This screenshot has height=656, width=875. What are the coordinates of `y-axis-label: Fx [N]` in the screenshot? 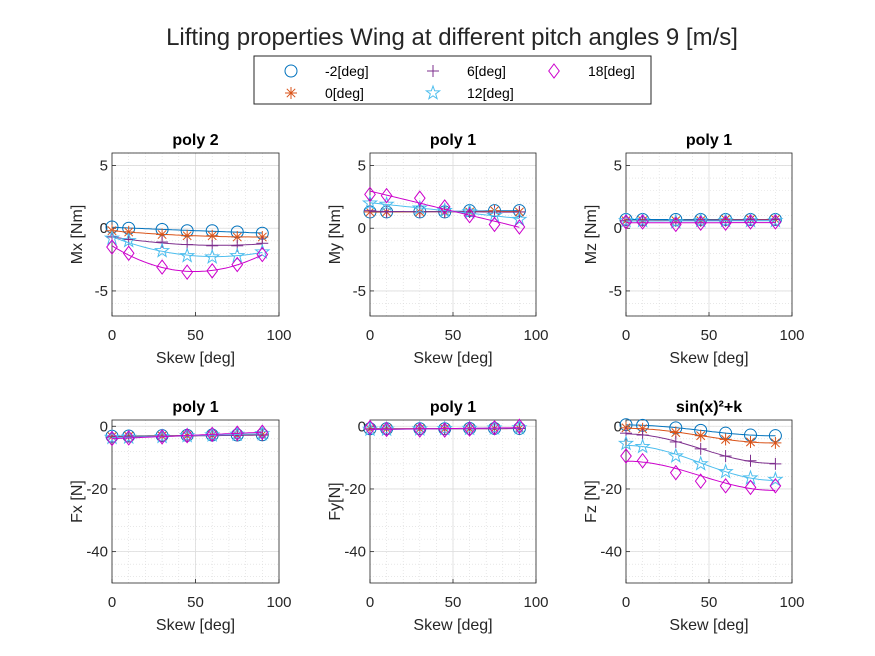 It's located at (77, 501).